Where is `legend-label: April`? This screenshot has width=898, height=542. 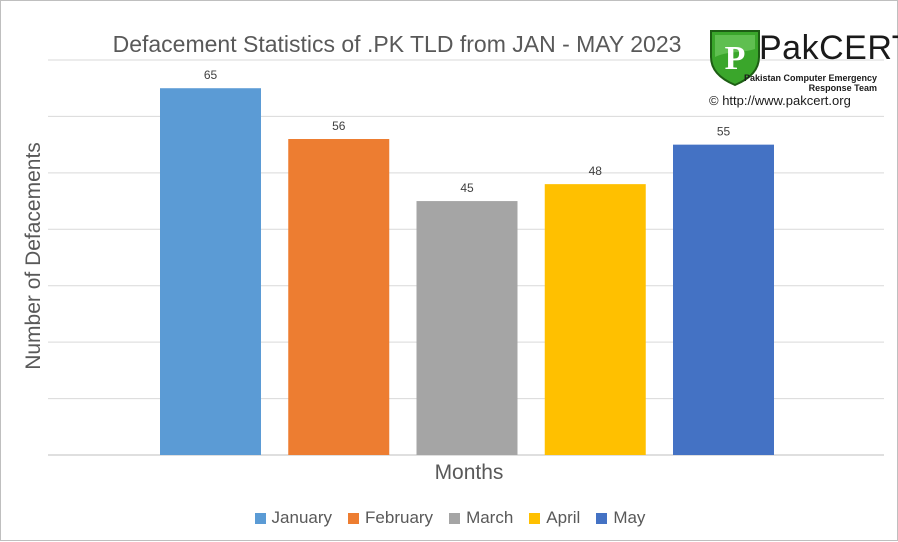 legend-label: April is located at coordinates (563, 517).